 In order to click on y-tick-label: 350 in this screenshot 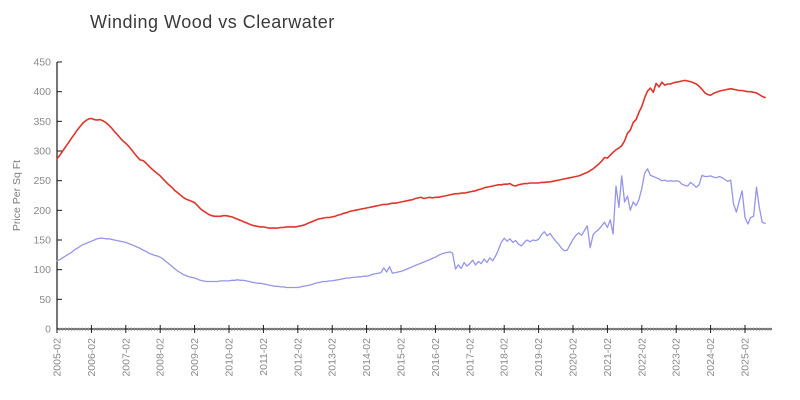, I will do `click(42, 122)`.